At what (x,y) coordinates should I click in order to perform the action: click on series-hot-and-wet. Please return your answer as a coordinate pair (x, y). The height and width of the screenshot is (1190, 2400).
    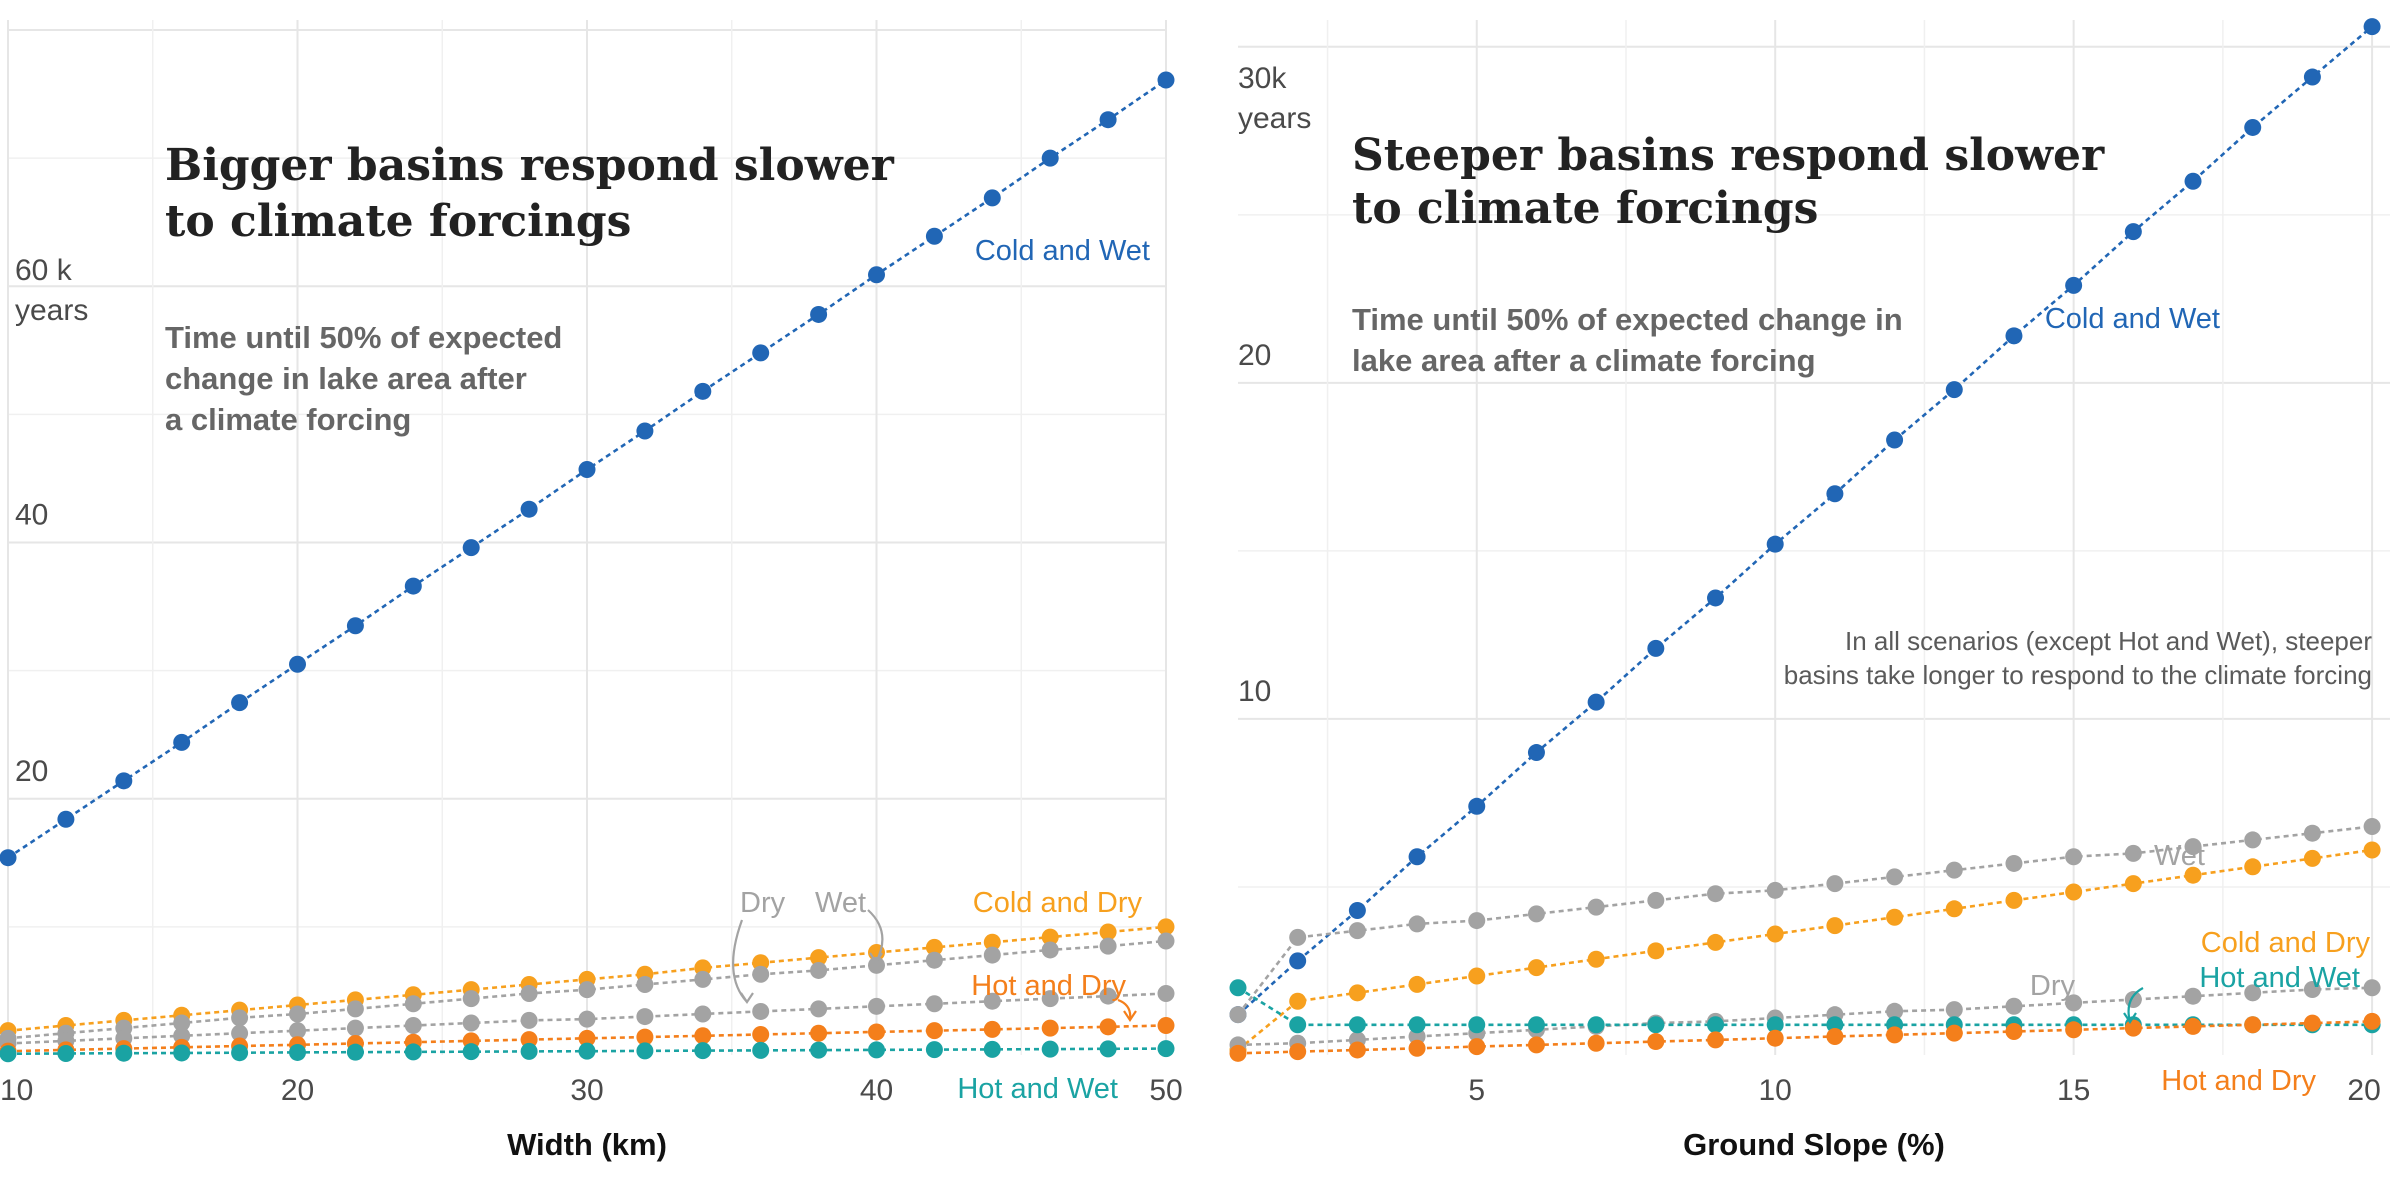
    Looking at the image, I should click on (587, 1051).